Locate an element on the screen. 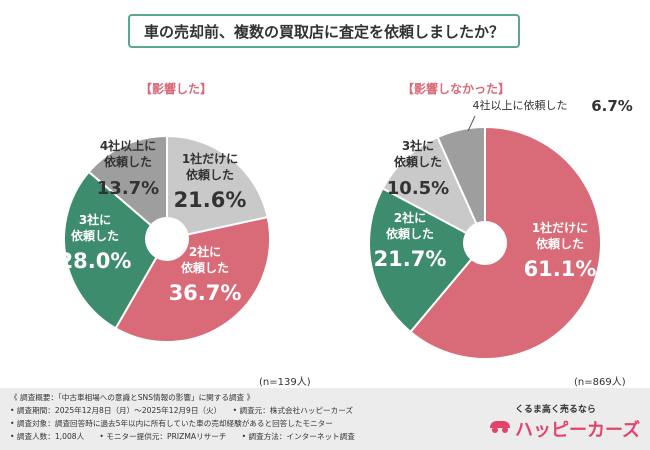 Image resolution: width=650 pixels, height=450 pixels. right-pie-title: 【影響しなかった】 is located at coordinates (456, 89).